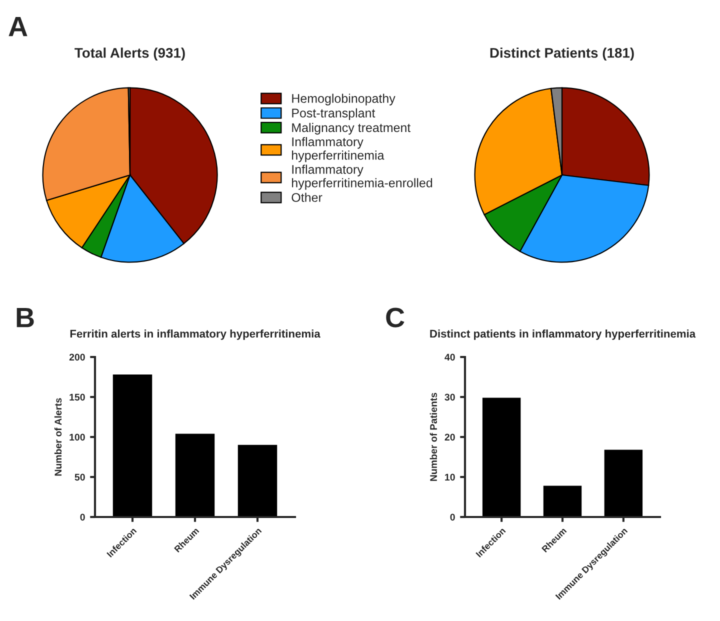  What do you see at coordinates (449, 437) in the screenshot?
I see `y-tick-label: 20` at bounding box center [449, 437].